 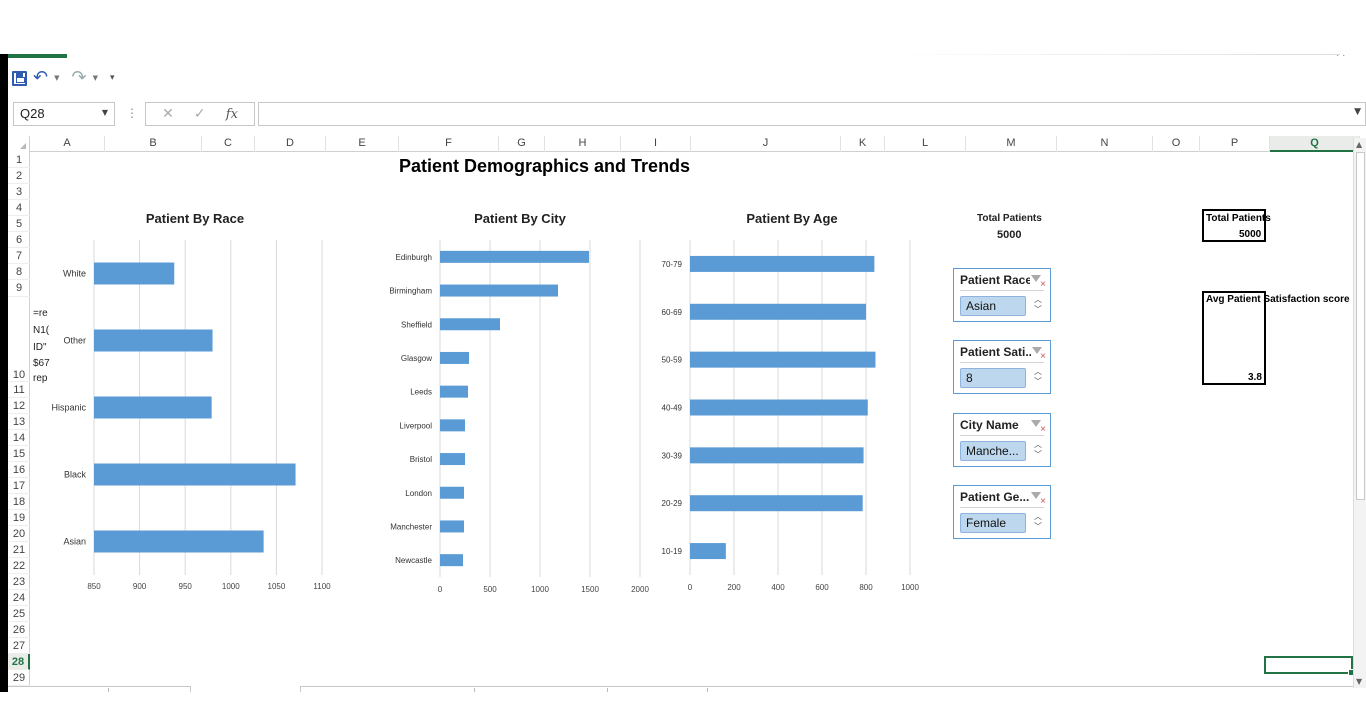 What do you see at coordinates (132, 113) in the screenshot?
I see `formula-bar-grip-icon: ⋮` at bounding box center [132, 113].